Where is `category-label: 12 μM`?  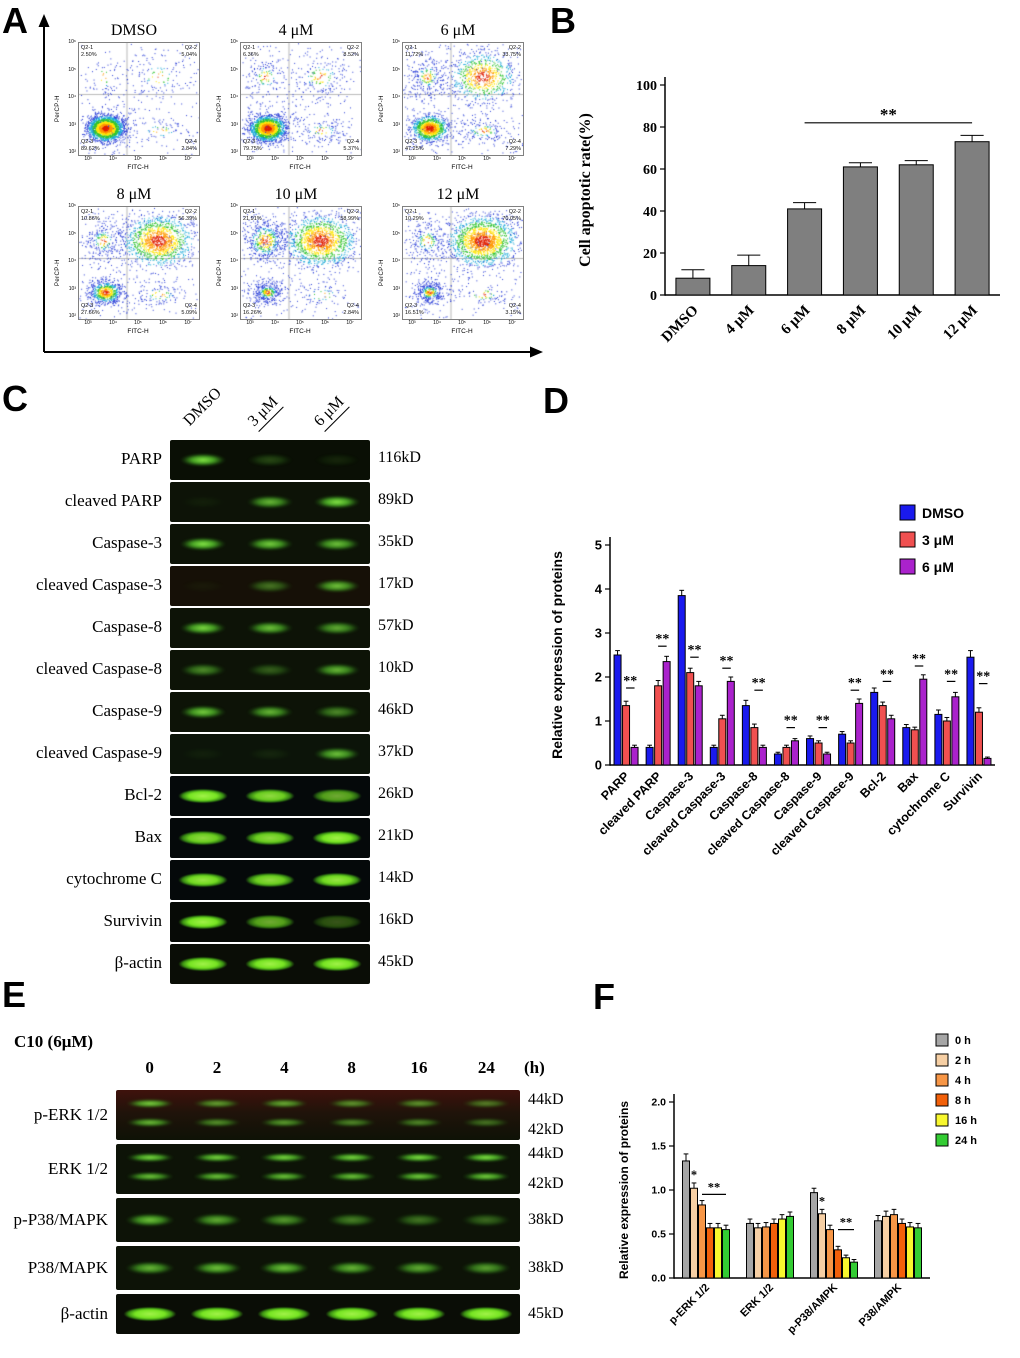
category-label: 12 μM is located at coordinates (960, 323).